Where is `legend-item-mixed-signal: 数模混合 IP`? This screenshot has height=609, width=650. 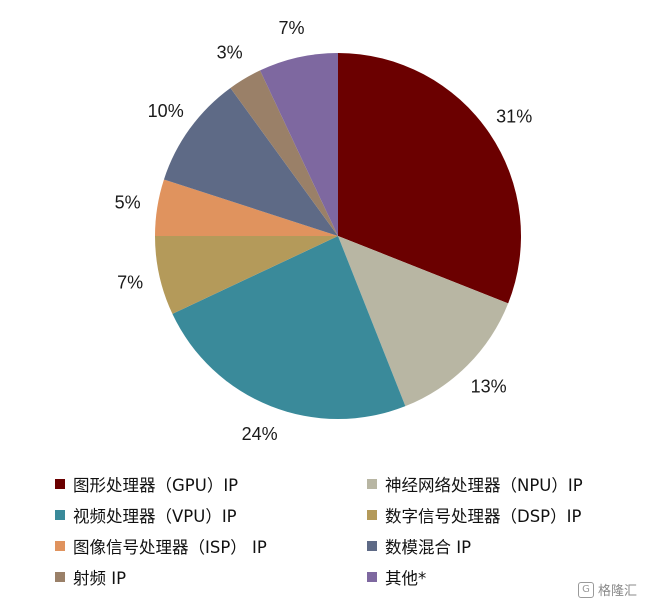
legend-item-mixed-signal: 数模混合 IP is located at coordinates (506, 546).